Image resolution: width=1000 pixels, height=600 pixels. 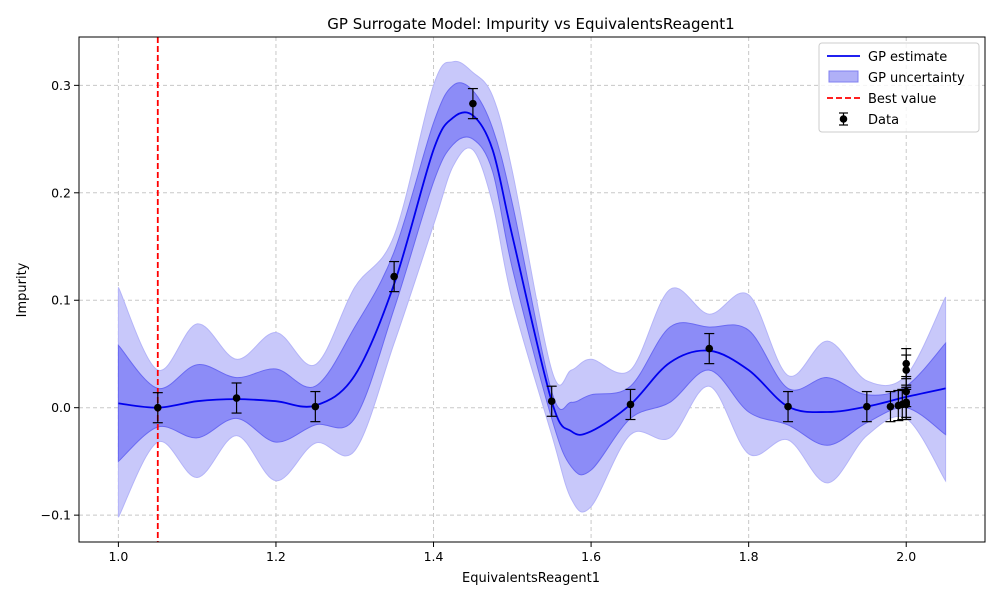 I want to click on y-tick-label: 0.3, so click(x=61, y=85).